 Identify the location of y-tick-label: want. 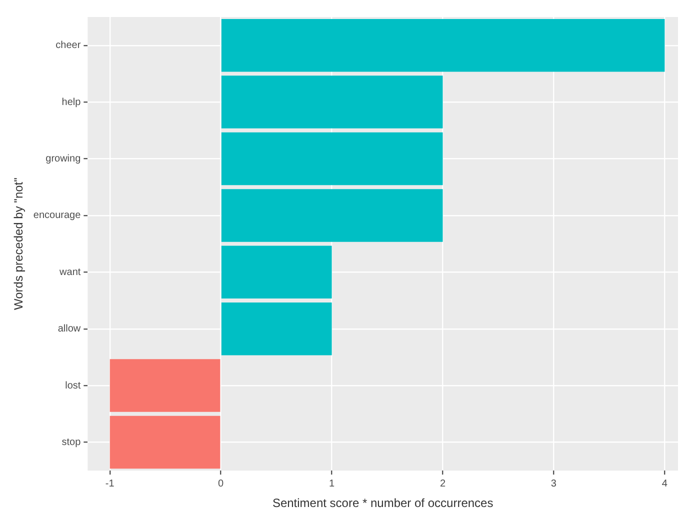
(69, 272).